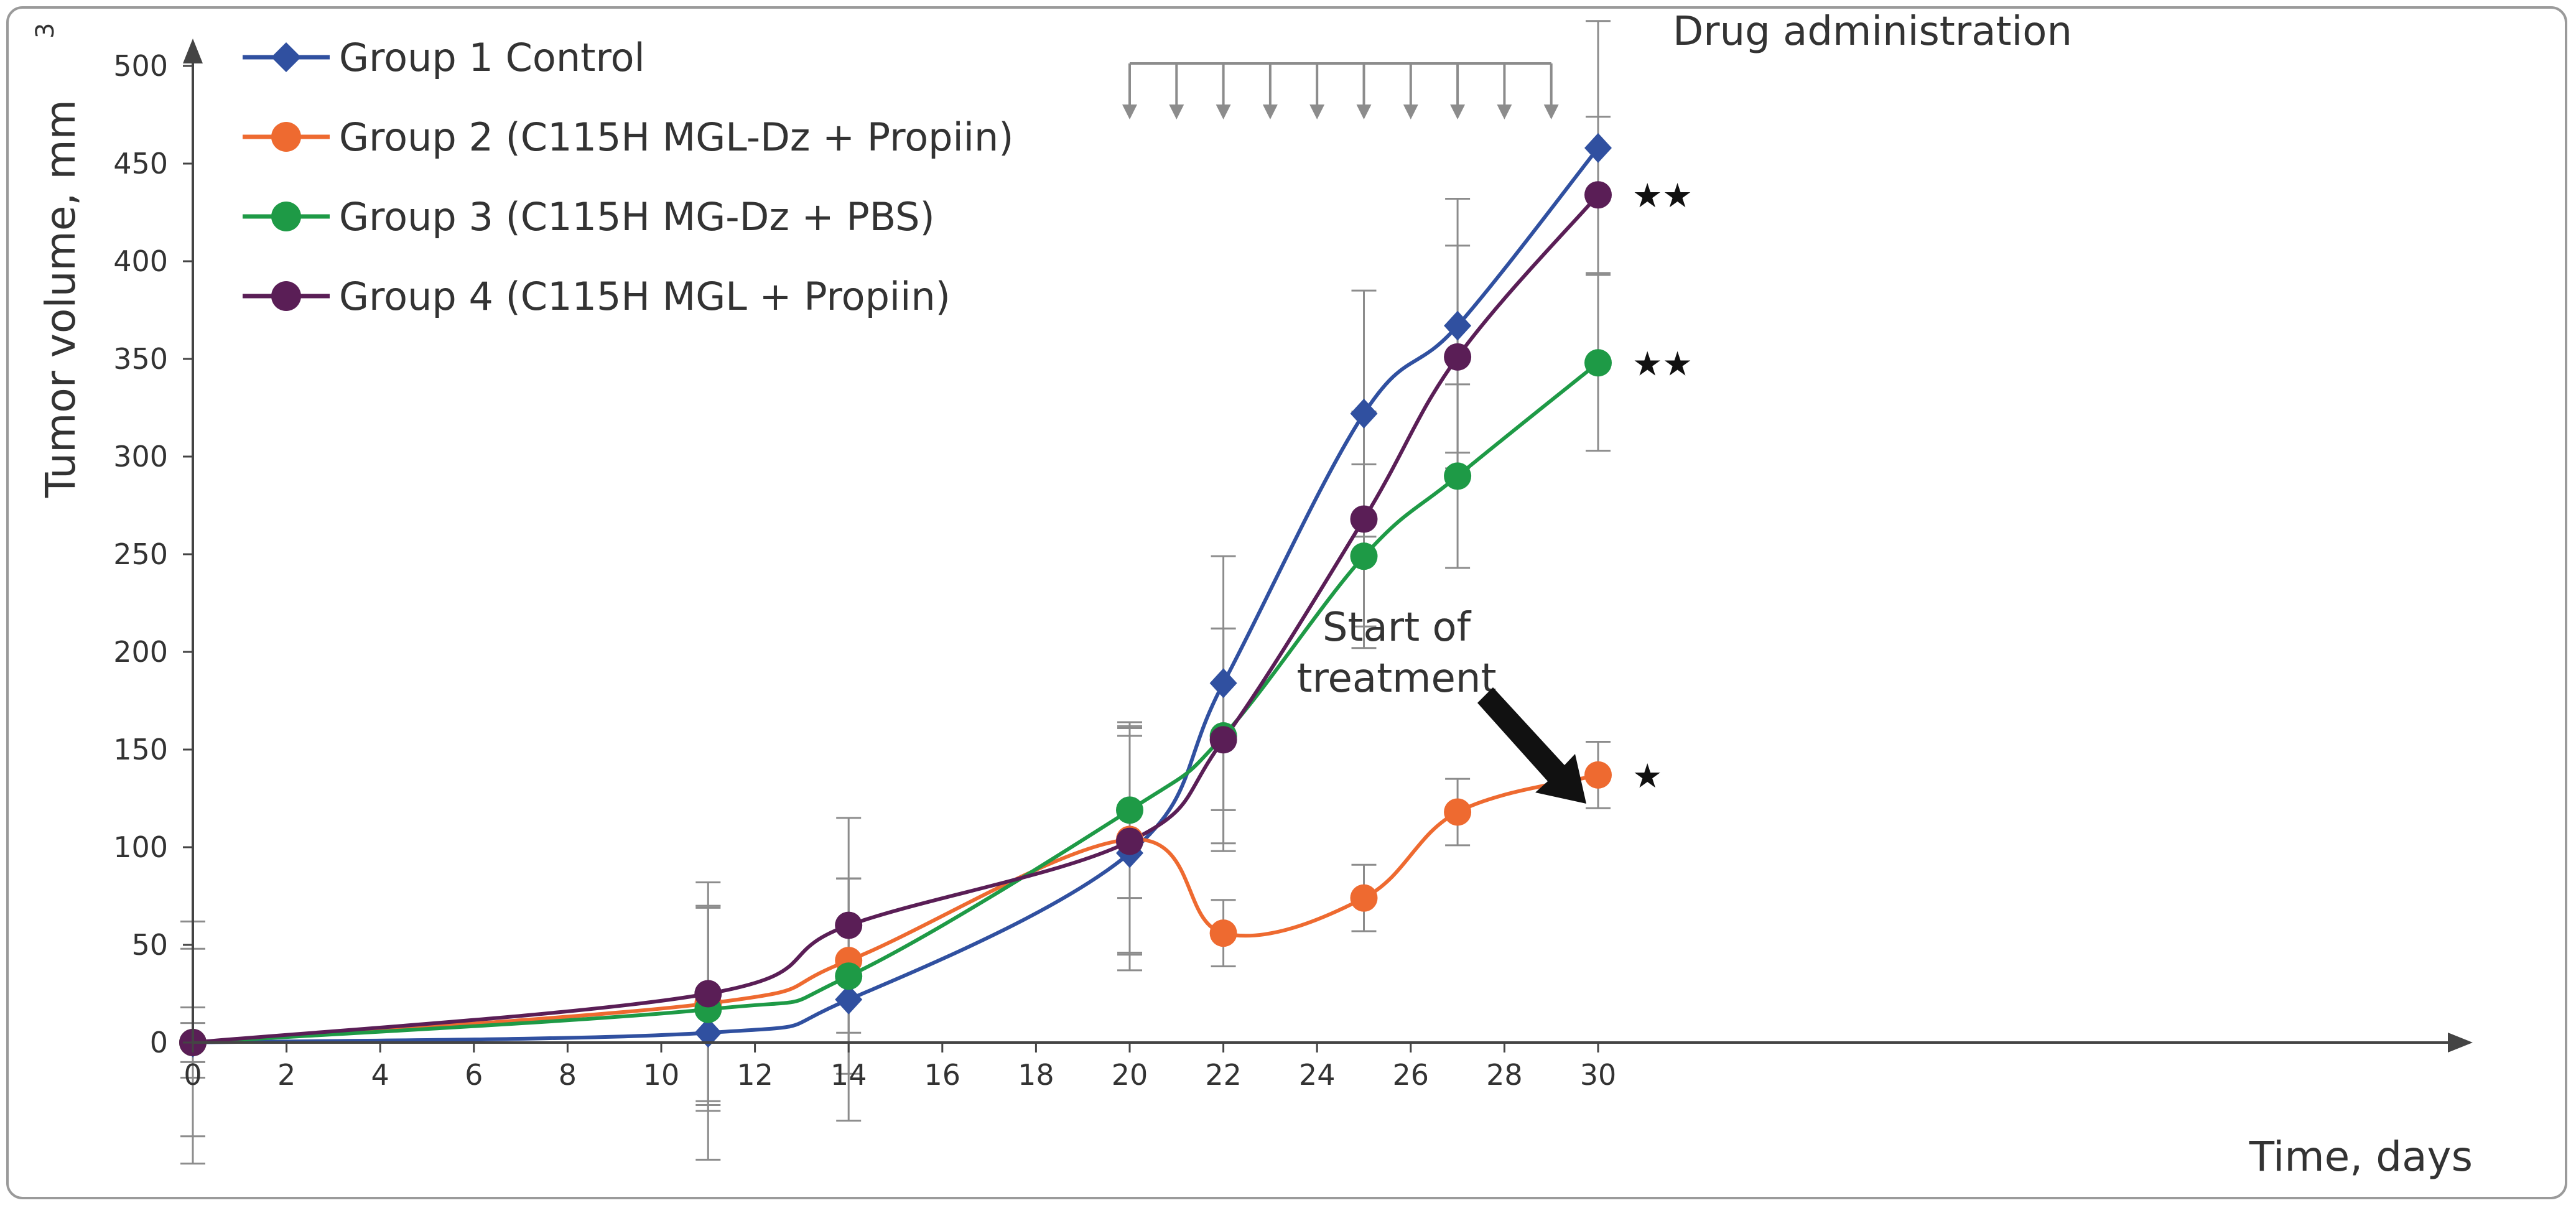 The width and height of the screenshot is (2576, 1208). What do you see at coordinates (2361, 1157) in the screenshot?
I see `x-axis-label: Time, days` at bounding box center [2361, 1157].